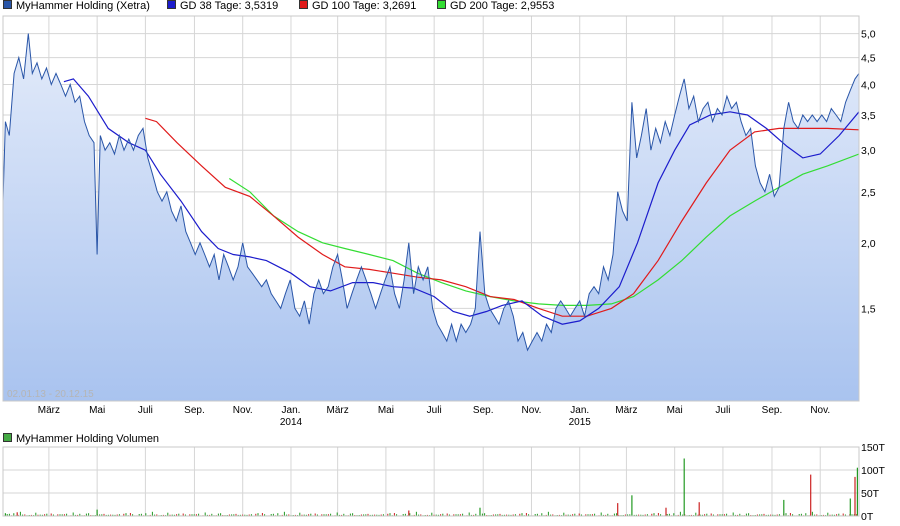 The height and width of the screenshot is (526, 900). I want to click on legend-label-gd100: GD 100 Tage: 3,2691, so click(364, 6).